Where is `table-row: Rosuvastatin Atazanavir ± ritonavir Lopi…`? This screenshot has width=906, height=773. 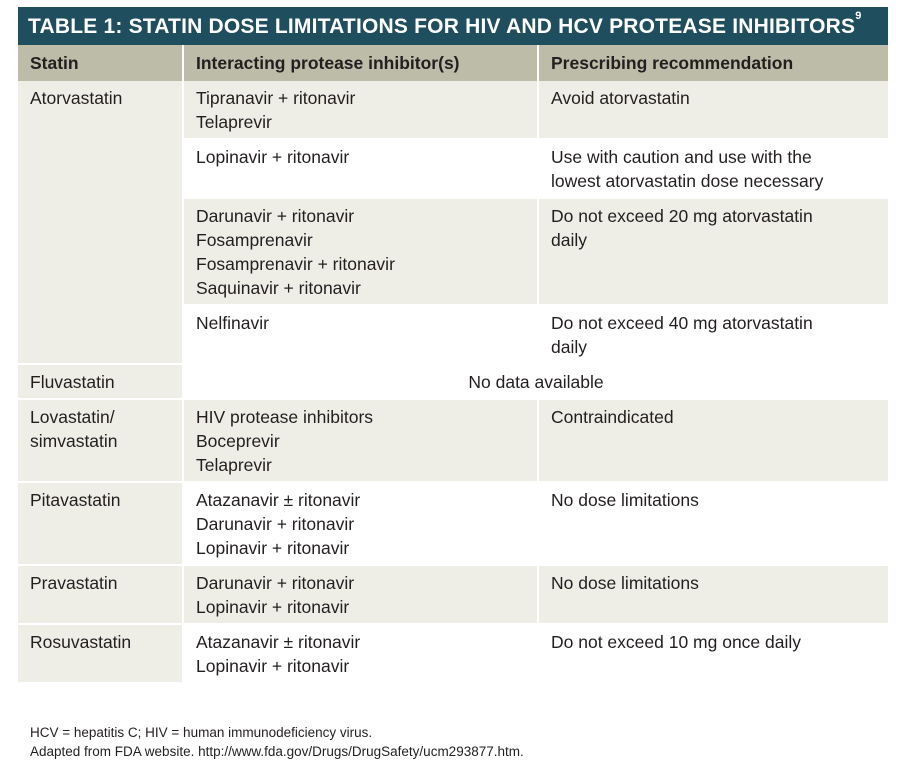 table-row: Rosuvastatin Atazanavir ± ritonavir Lopi… is located at coordinates (453, 654).